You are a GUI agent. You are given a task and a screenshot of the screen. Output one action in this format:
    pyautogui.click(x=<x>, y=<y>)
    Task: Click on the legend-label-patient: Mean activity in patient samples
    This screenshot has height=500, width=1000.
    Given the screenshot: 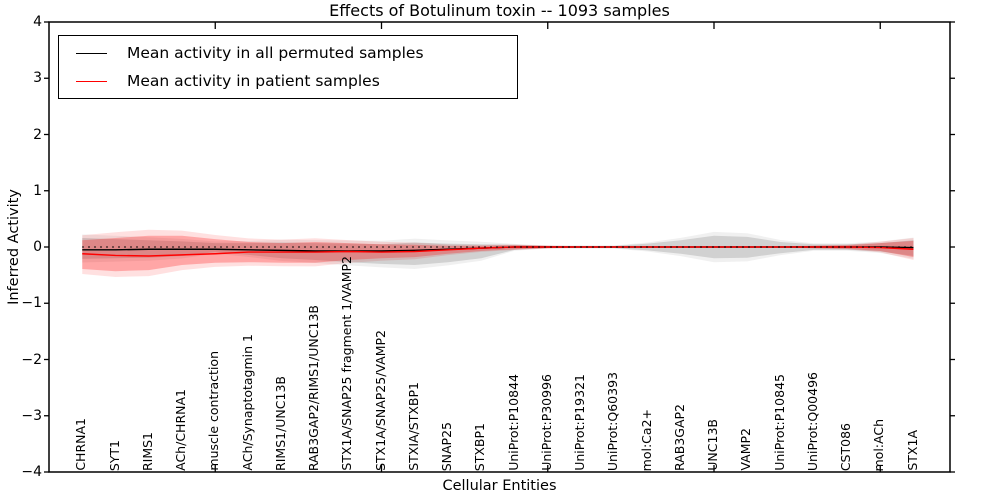 What is the action you would take?
    pyautogui.click(x=253, y=81)
    